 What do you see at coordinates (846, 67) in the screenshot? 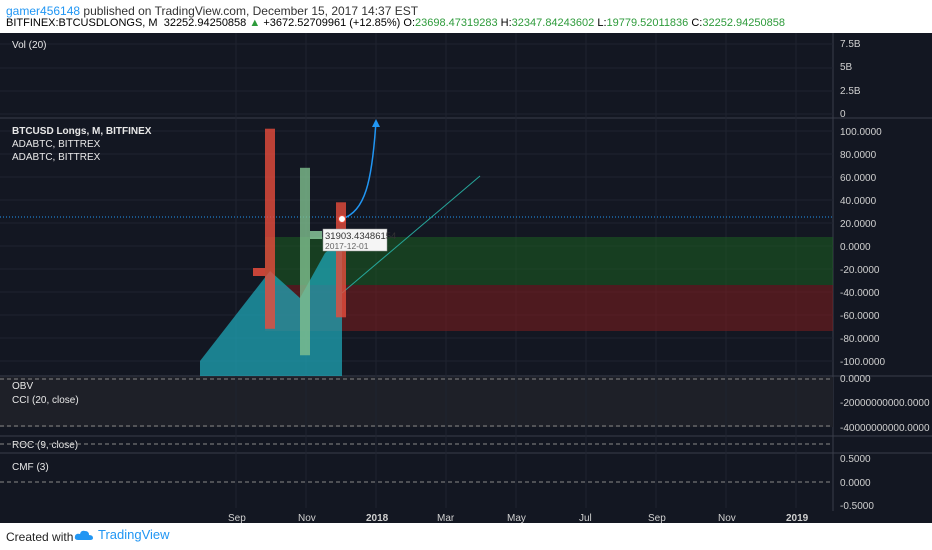
I see `vol-tick: 5B` at bounding box center [846, 67].